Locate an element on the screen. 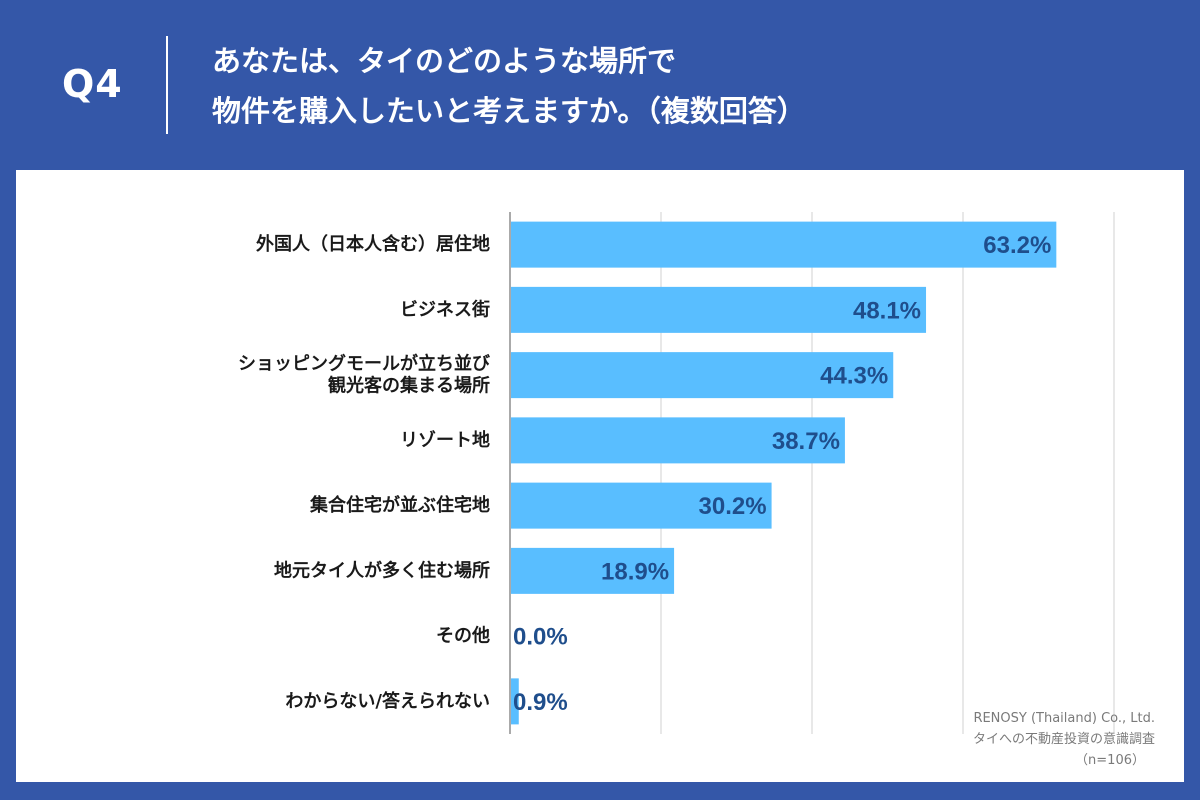  value-label: 48.1% is located at coordinates (887, 310).